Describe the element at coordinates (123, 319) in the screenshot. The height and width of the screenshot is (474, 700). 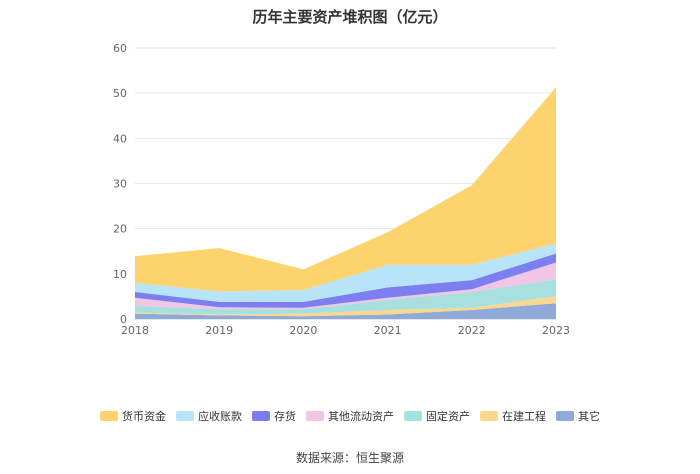
I see `y-tick-label: 0` at that location.